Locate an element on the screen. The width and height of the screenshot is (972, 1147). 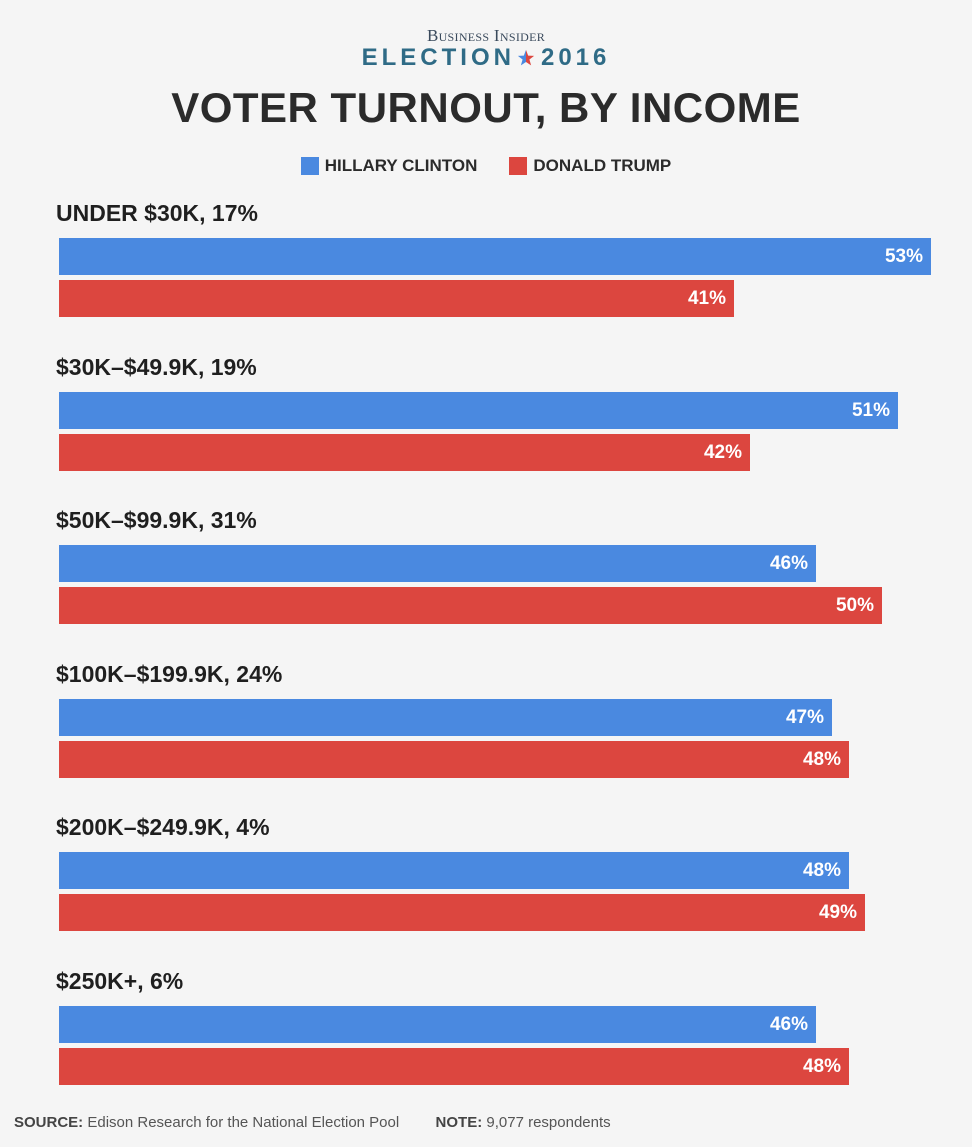
bar-value-label: 53% is located at coordinates (903, 256).